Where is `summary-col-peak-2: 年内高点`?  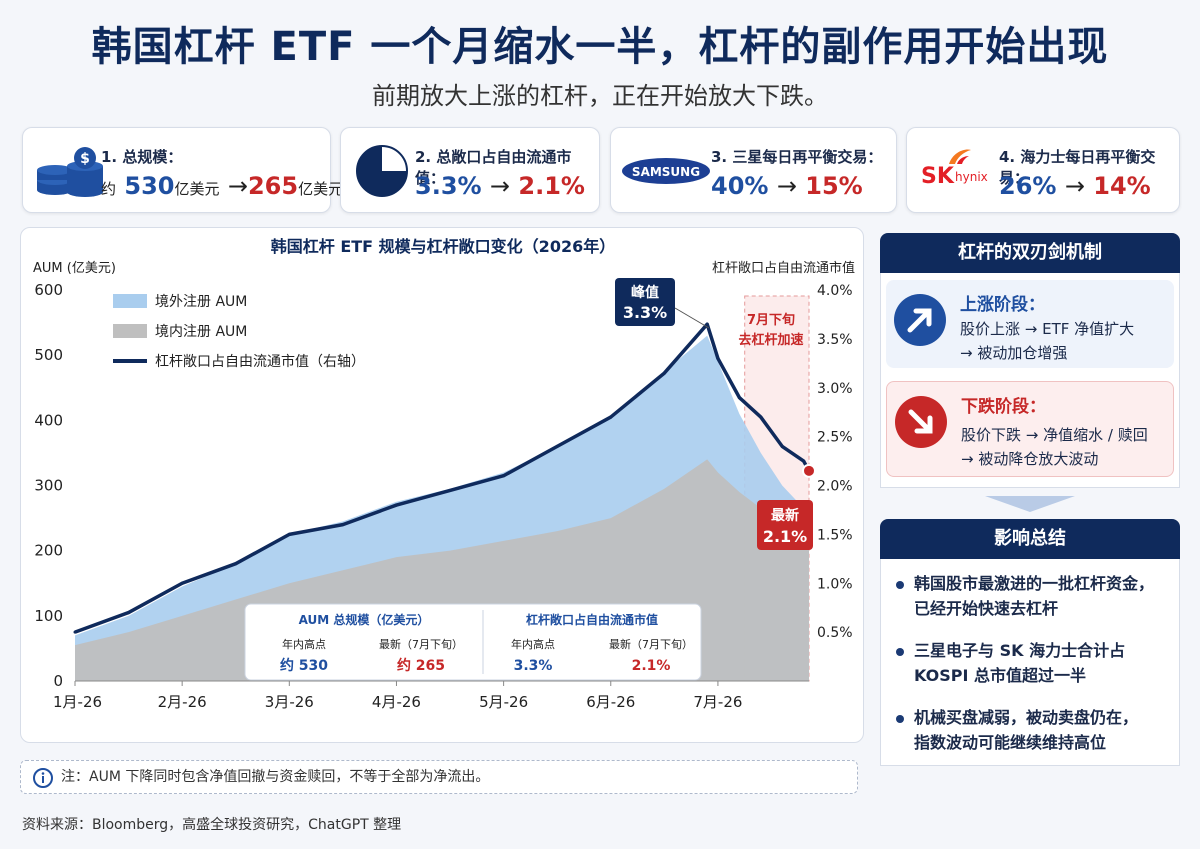 summary-col-peak-2: 年内高点 is located at coordinates (533, 644).